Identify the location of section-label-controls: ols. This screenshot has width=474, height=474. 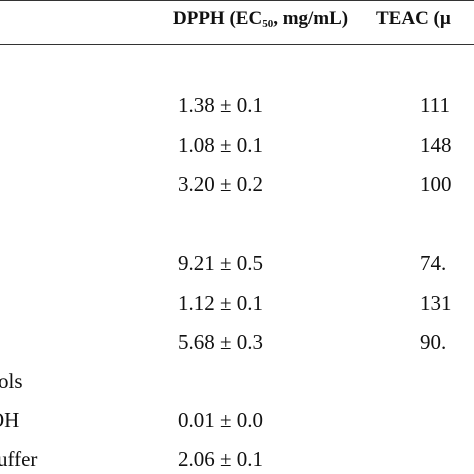
(11, 381).